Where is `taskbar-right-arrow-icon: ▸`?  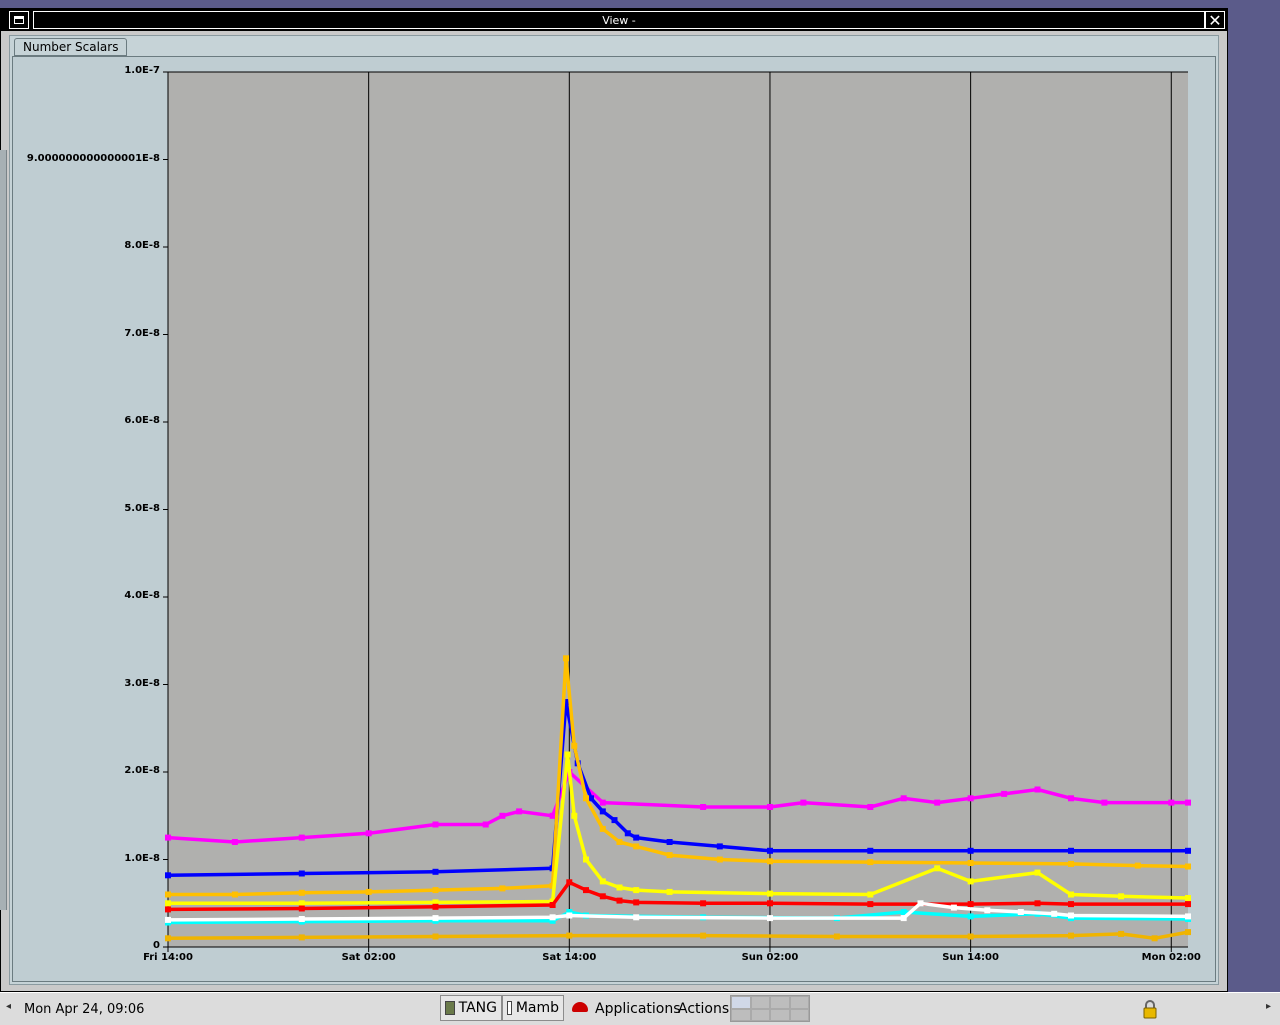 taskbar-right-arrow-icon: ▸ is located at coordinates (1268, 1006).